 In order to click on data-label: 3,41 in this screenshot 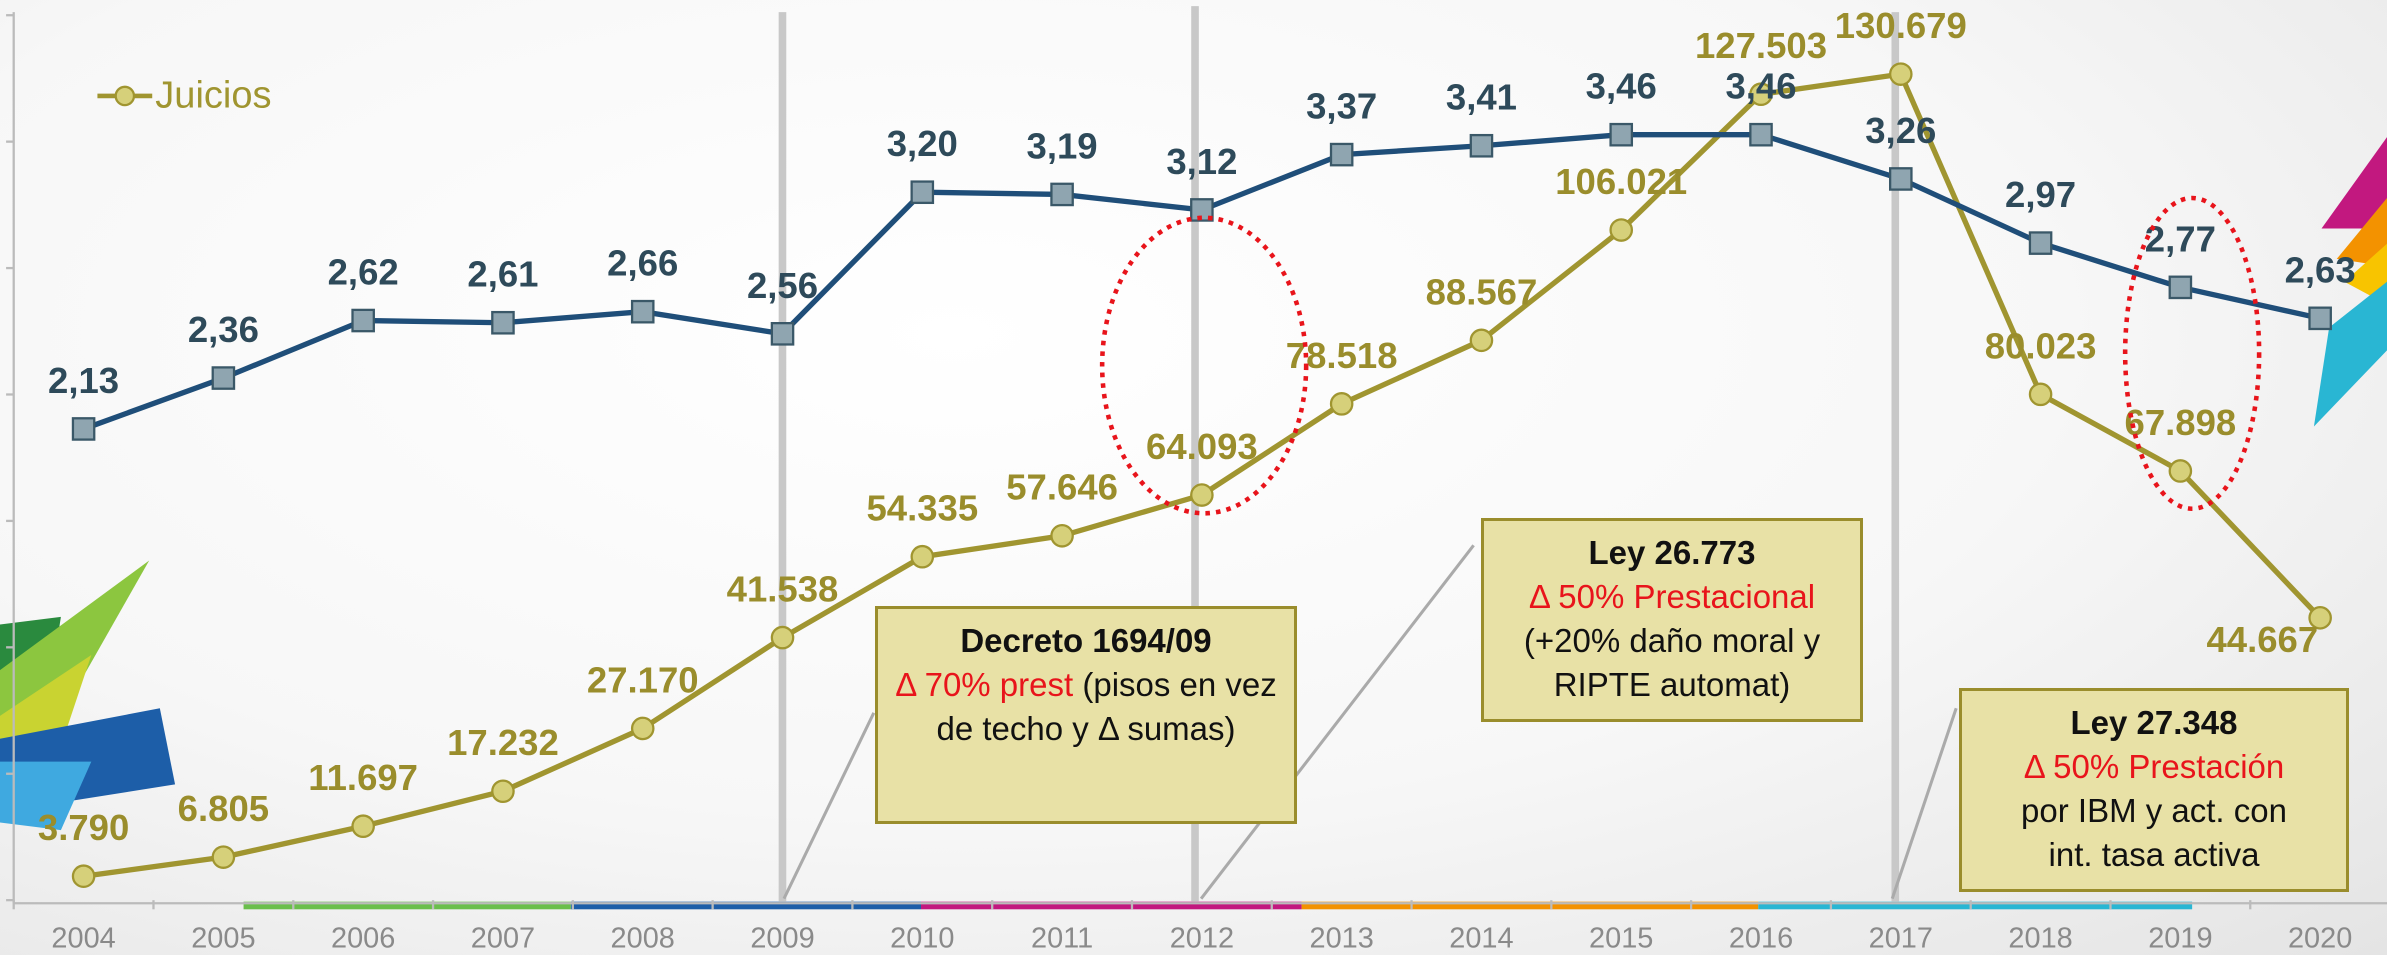, I will do `click(1481, 97)`.